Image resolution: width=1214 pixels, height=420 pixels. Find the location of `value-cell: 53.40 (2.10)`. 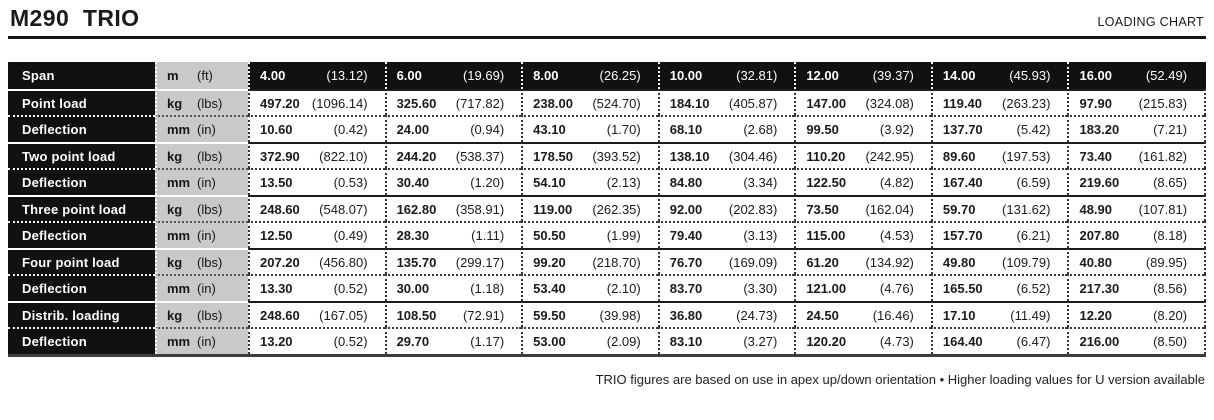

value-cell: 53.40 (2.10) is located at coordinates (589, 287).